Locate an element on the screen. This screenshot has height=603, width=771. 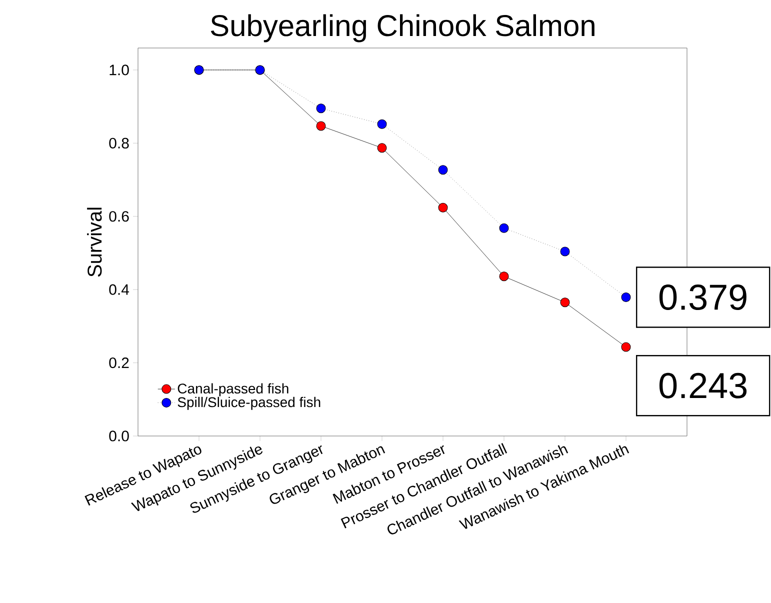
chart-title: Subyearling Chinook Salmon is located at coordinates (402, 28).